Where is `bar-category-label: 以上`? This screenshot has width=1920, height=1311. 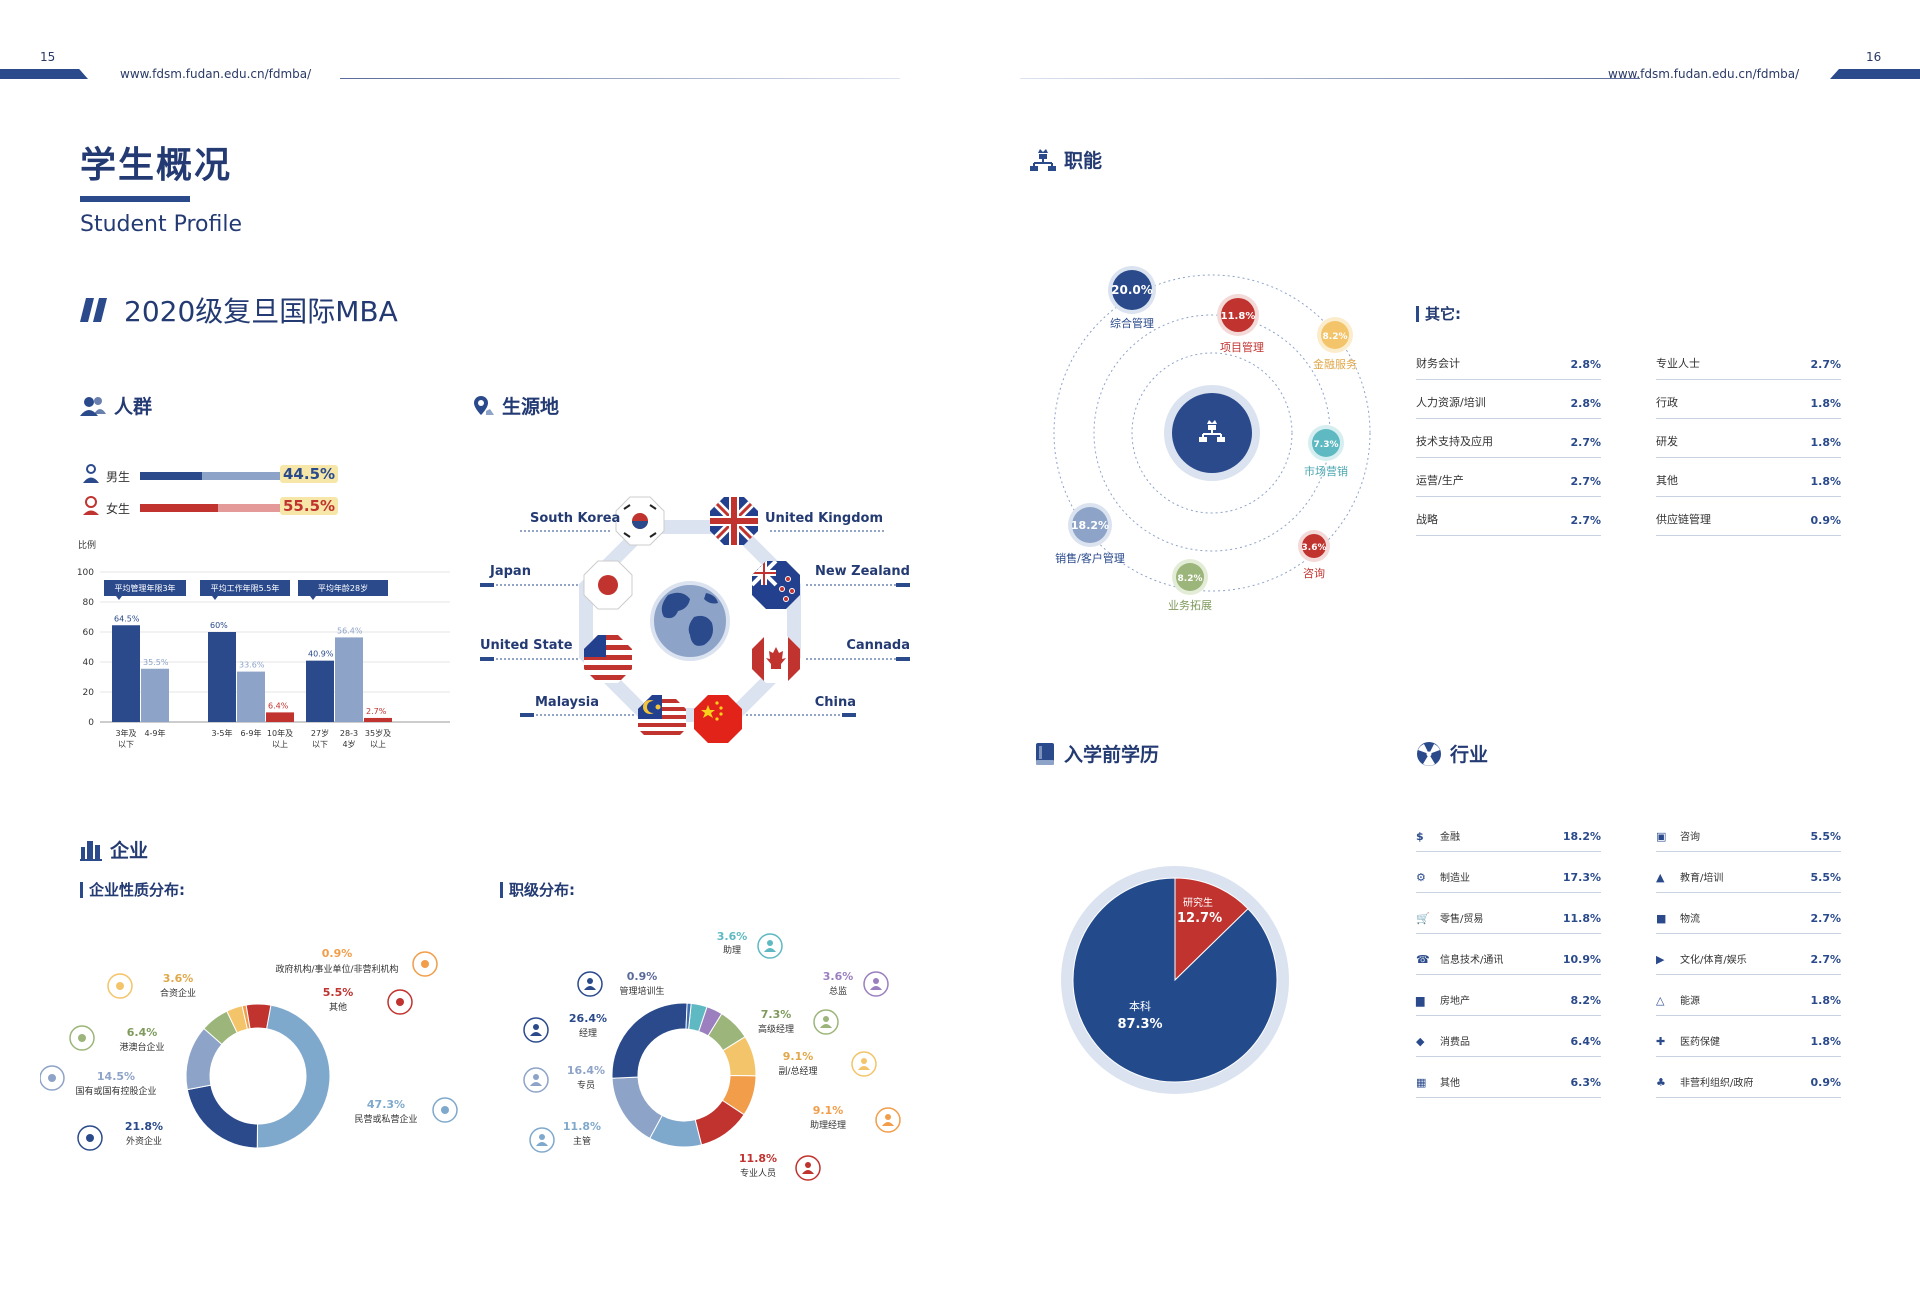
bar-category-label: 以上 is located at coordinates (280, 744).